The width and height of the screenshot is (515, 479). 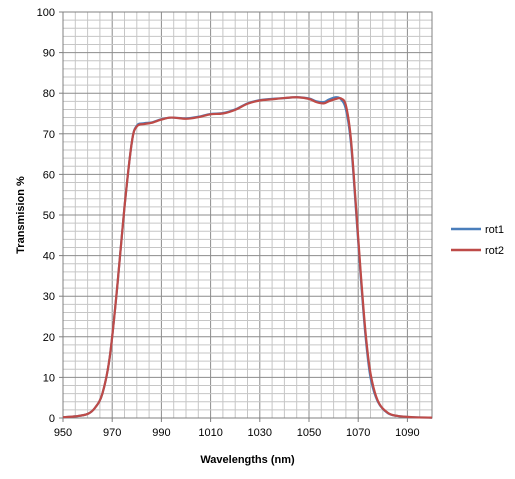 What do you see at coordinates (112, 433) in the screenshot?
I see `x-tick-label: 970` at bounding box center [112, 433].